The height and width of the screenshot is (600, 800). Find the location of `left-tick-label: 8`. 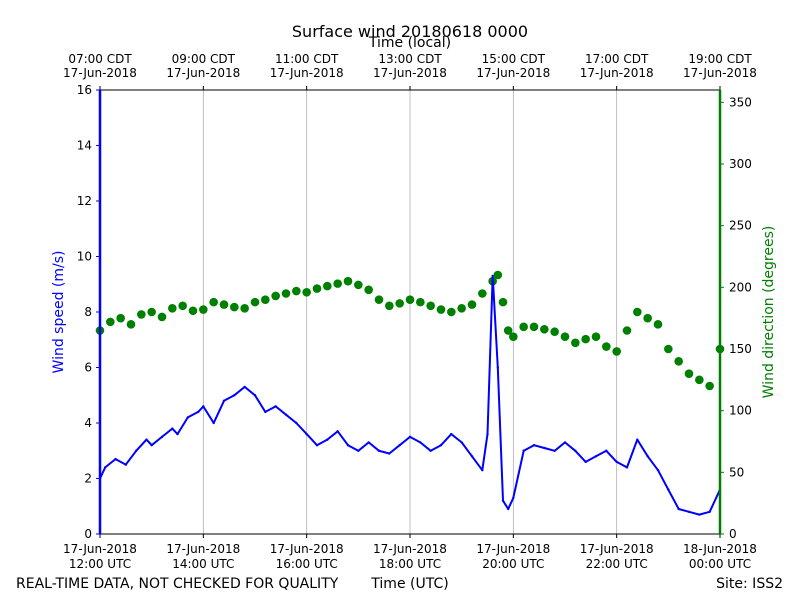

left-tick-label: 8 is located at coordinates (88, 312).